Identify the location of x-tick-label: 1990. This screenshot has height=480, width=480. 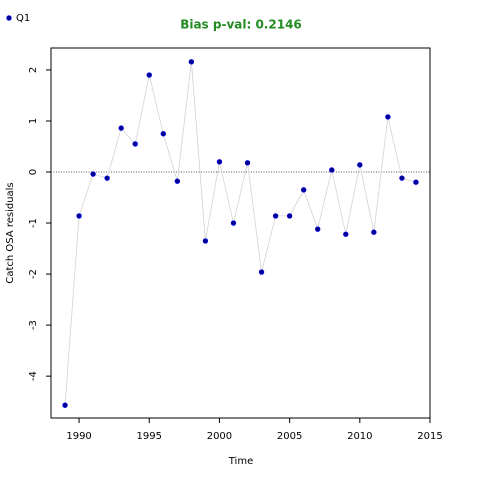
(78, 436).